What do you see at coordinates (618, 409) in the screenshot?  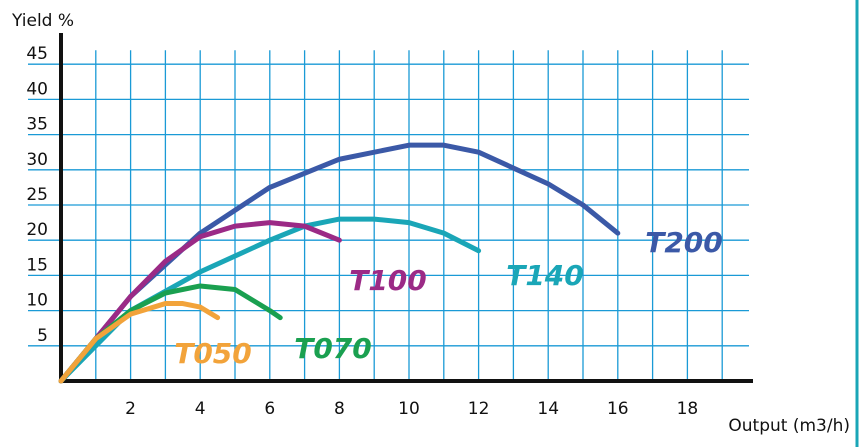 I see `x-tick-label: 16` at bounding box center [618, 409].